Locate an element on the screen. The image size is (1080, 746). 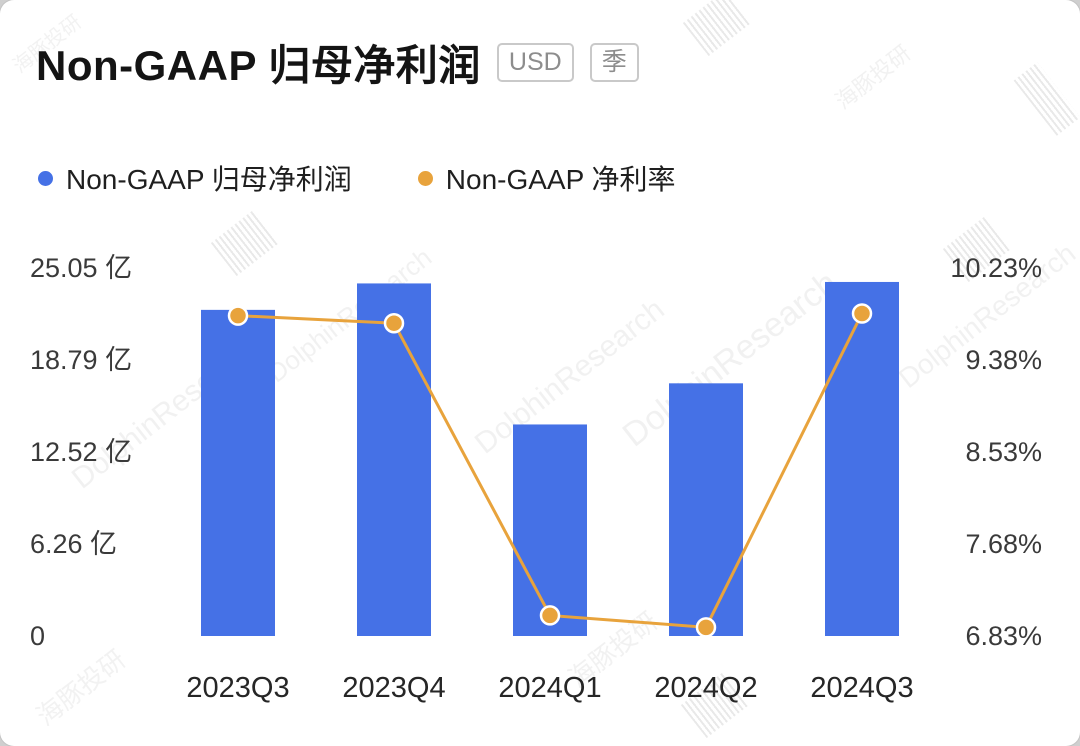
chart-header: Non-GAAP 归母净利润 USD 季 is located at coordinates (337, 62).